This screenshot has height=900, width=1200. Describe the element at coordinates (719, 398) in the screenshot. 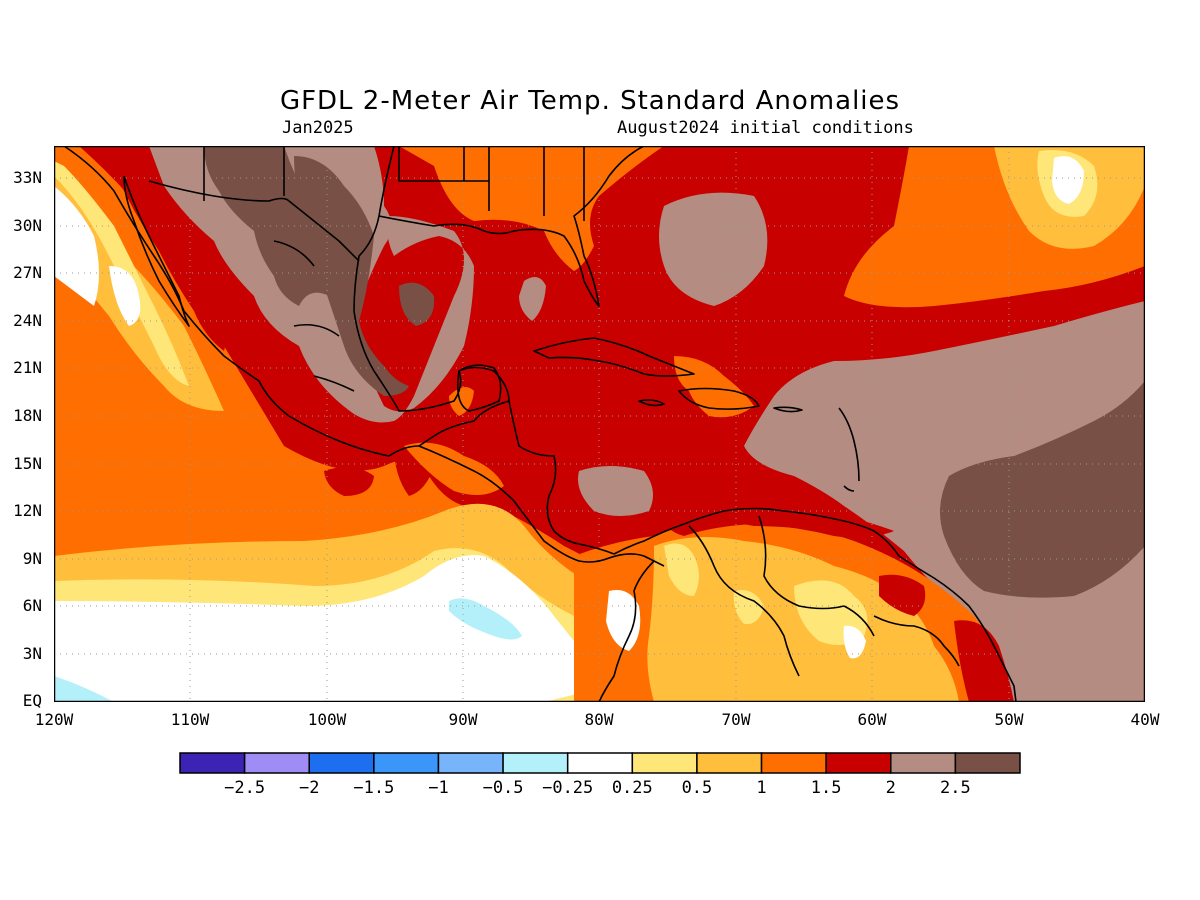

I see `hispaniola-coastline` at that location.